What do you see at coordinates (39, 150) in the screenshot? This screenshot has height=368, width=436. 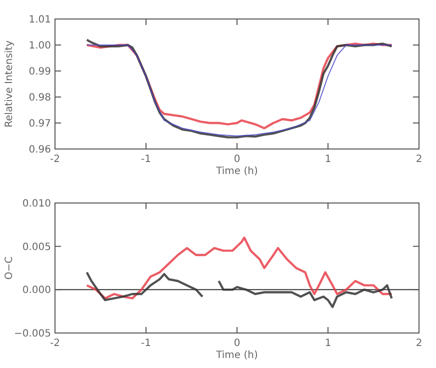 I see `y-tick-label: 0.96` at bounding box center [39, 150].